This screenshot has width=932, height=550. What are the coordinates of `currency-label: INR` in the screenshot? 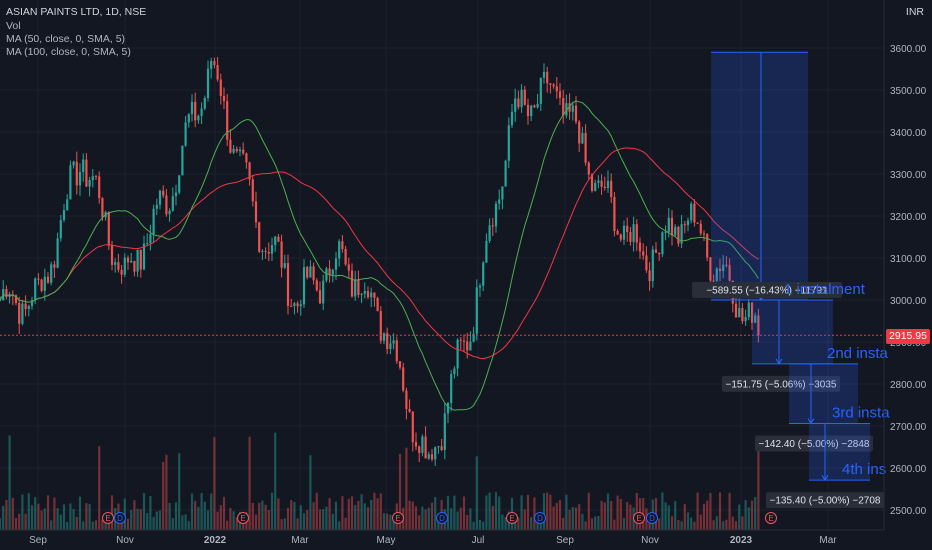 It's located at (914, 12).